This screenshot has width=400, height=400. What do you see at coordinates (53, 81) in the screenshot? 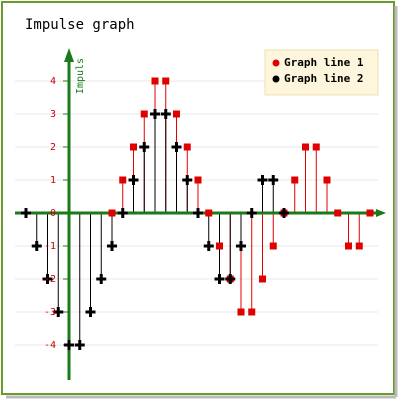
I see `y-tick-label: 4` at bounding box center [53, 81].